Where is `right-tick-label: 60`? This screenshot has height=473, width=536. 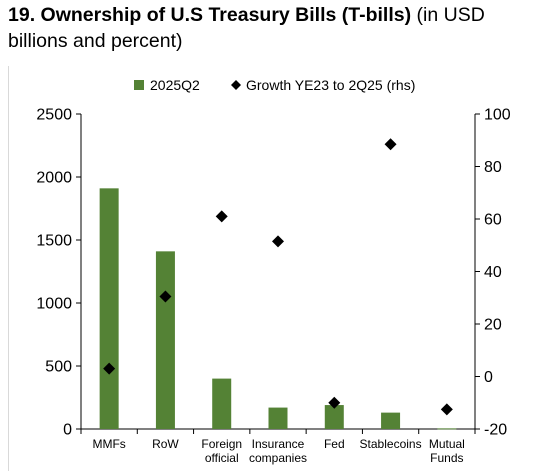 right-tick-label: 60 is located at coordinates (493, 220).